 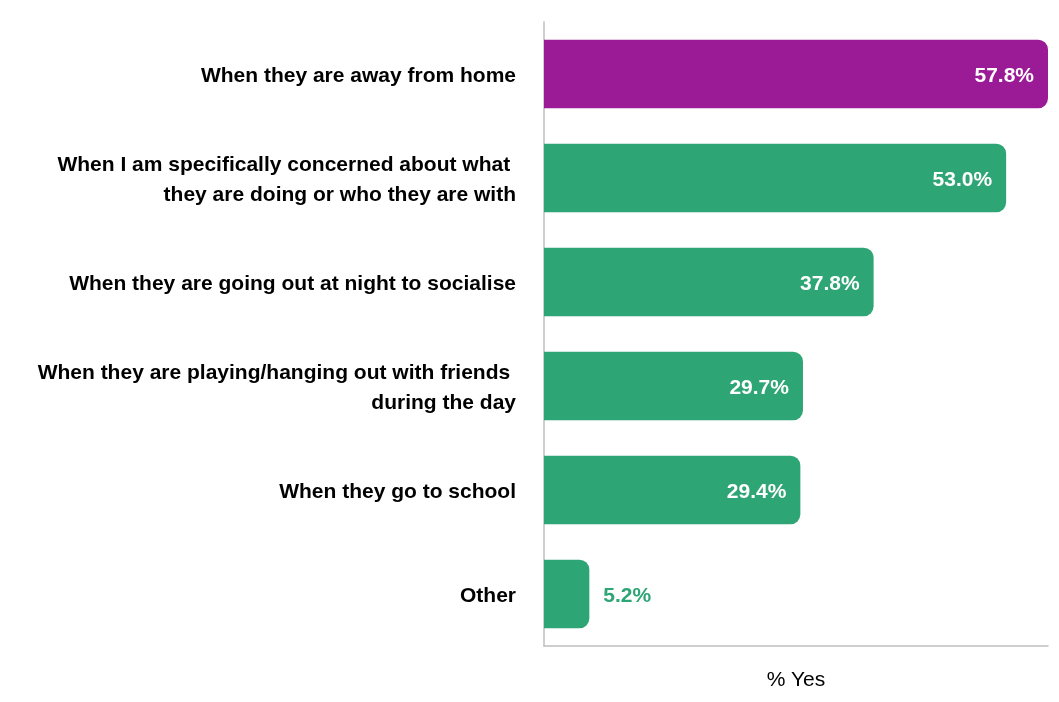 What do you see at coordinates (756, 490) in the screenshot?
I see `data-label: 29.4%` at bounding box center [756, 490].